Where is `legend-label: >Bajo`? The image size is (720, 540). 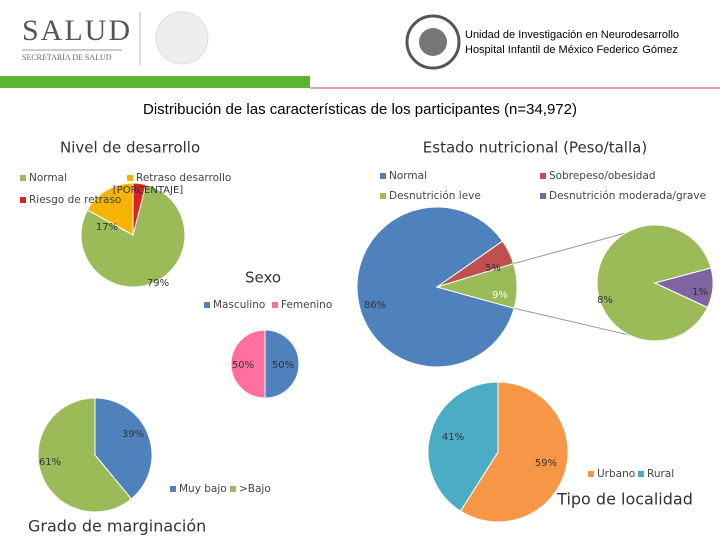 legend-label: >Bajo is located at coordinates (255, 489).